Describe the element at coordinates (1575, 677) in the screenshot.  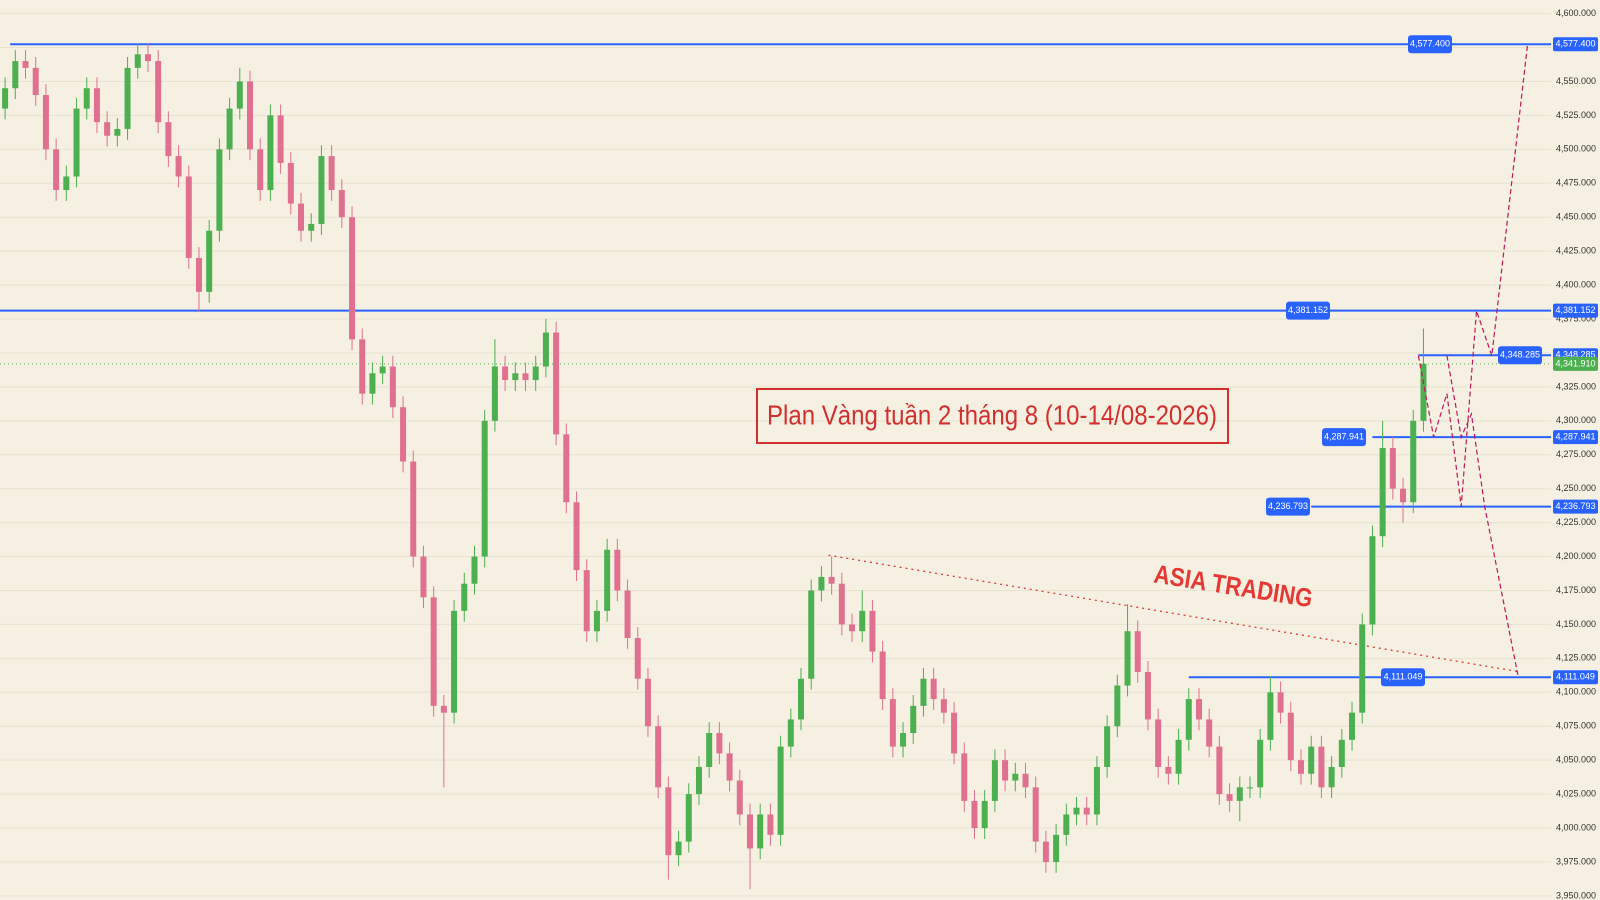
I see `axis-level-label: 4,111.049` at that location.